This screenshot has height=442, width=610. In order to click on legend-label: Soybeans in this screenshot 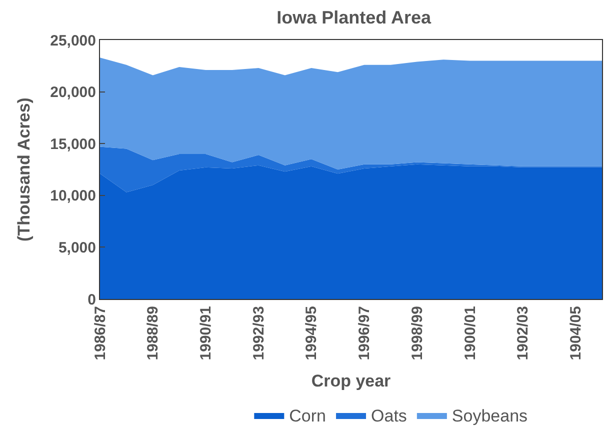, I will do `click(490, 416)`.